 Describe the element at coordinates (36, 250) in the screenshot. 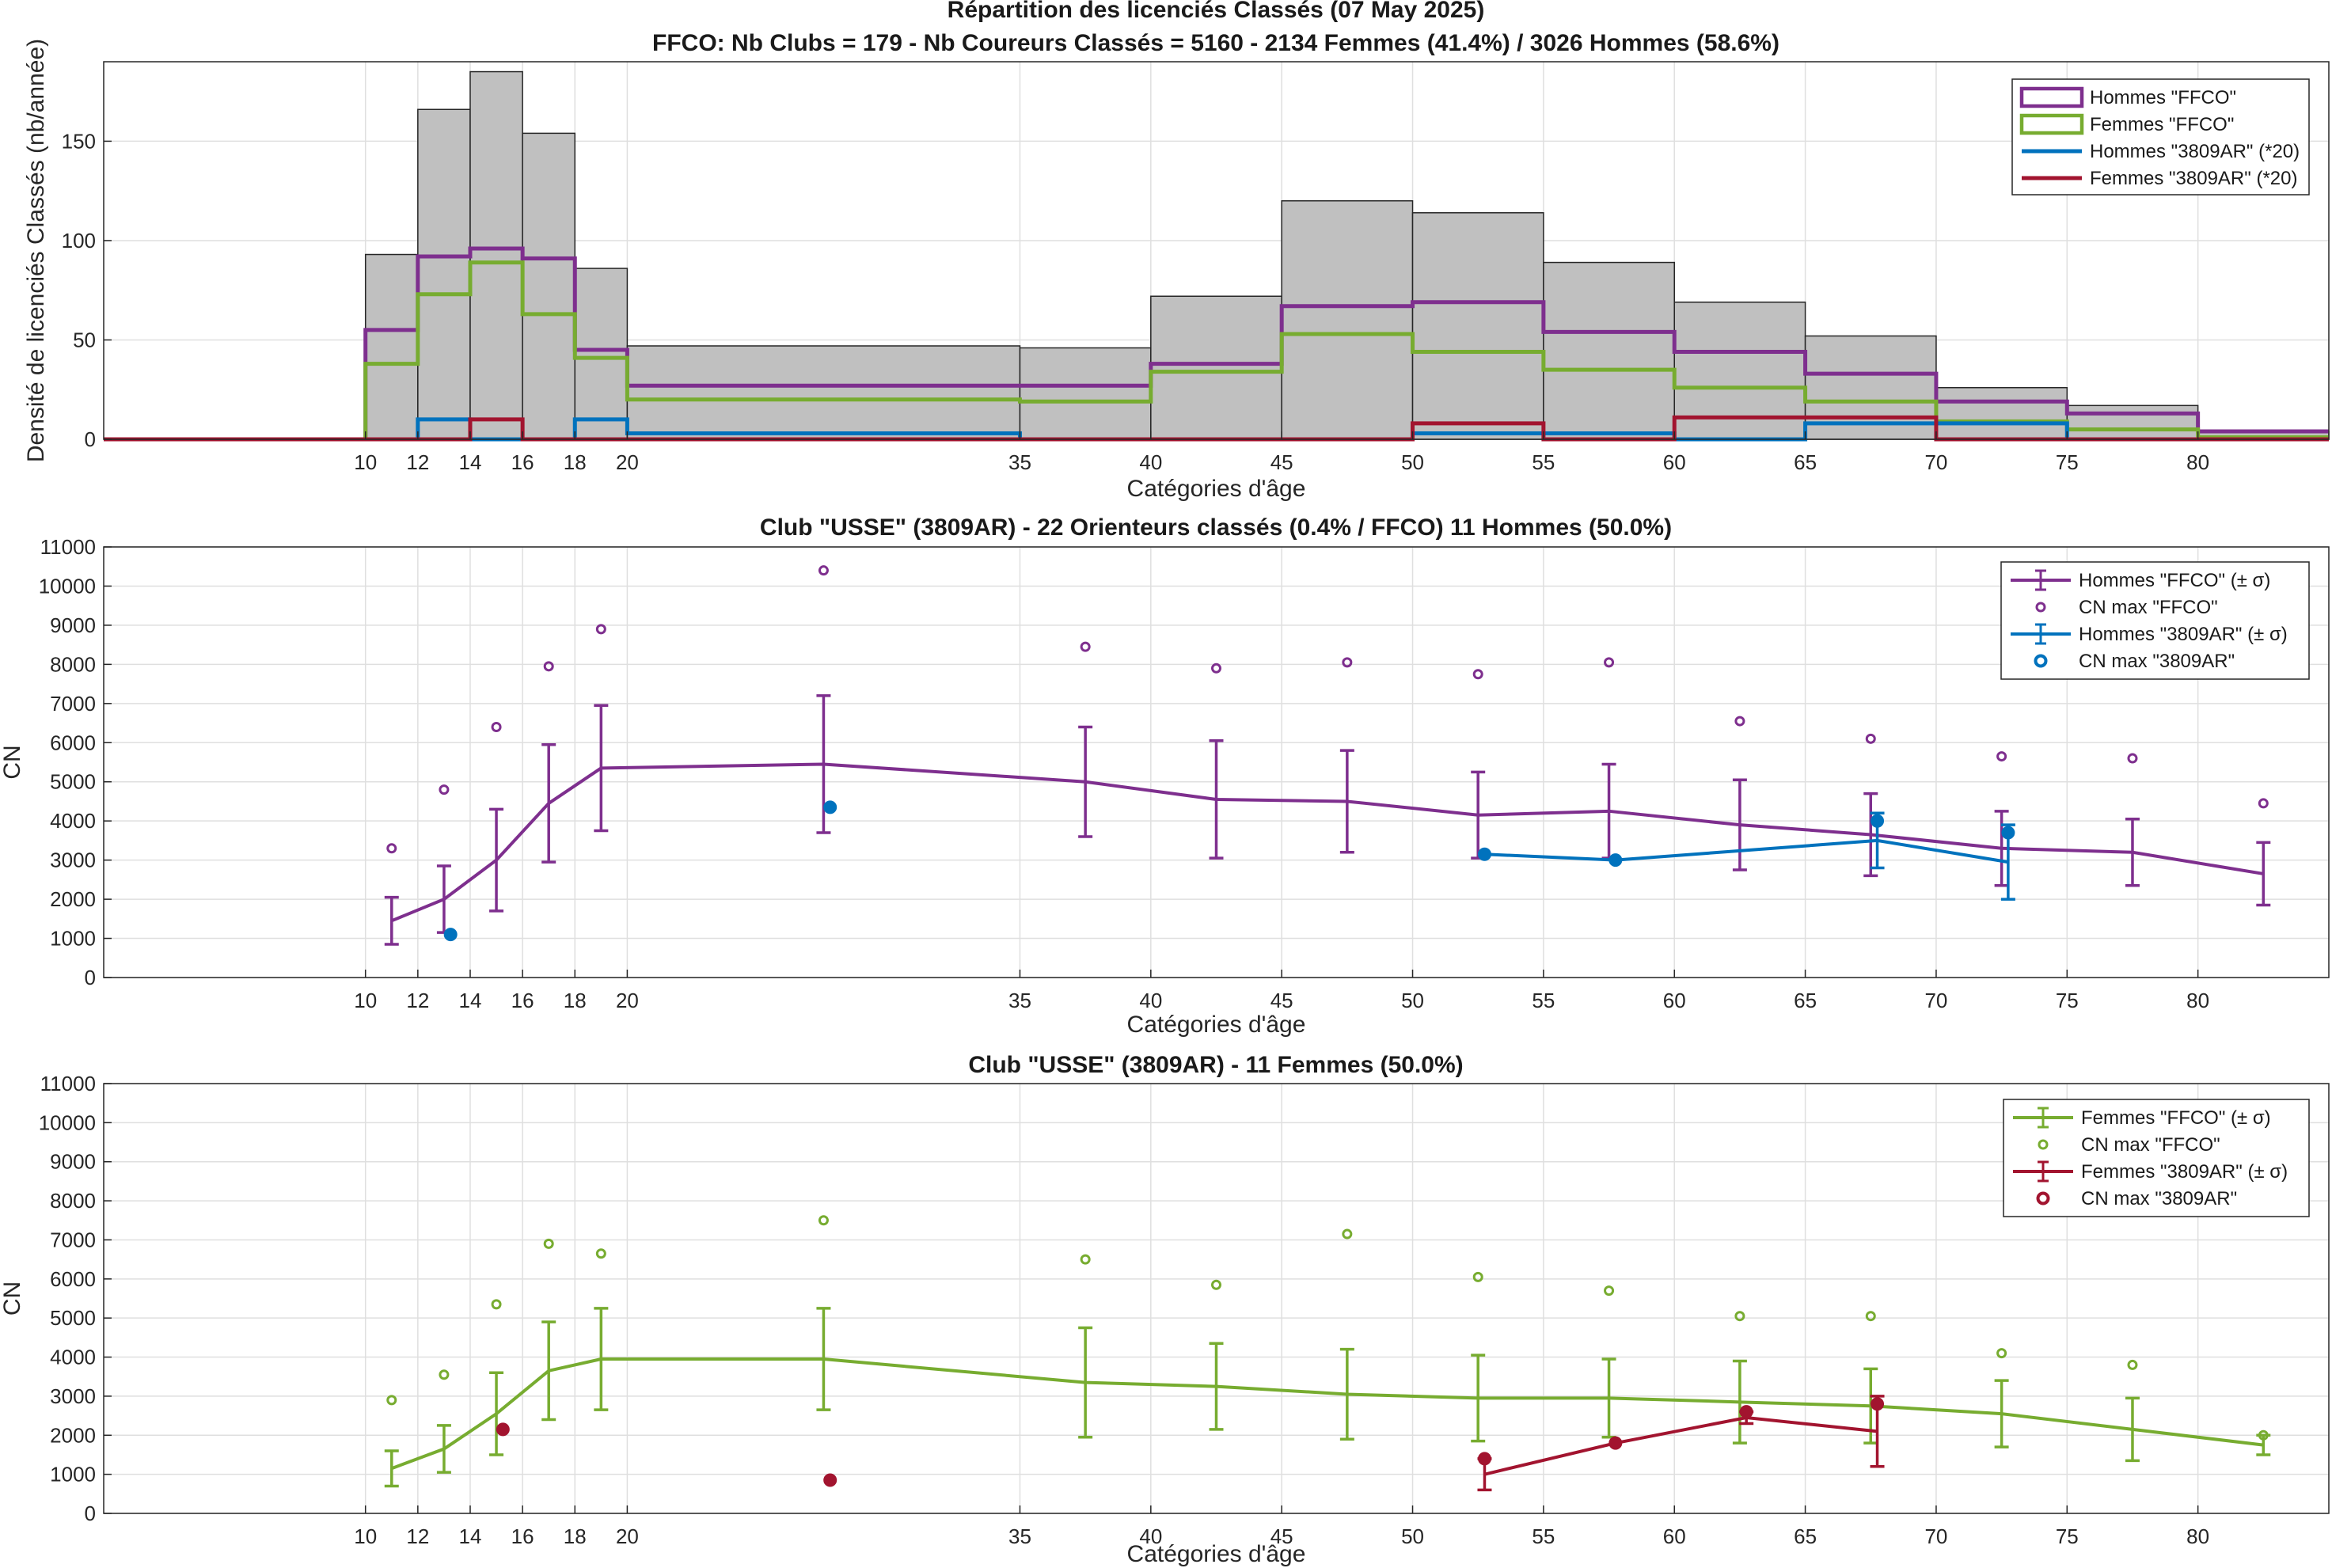

I see `y-axis-label: Densité de licenciés Classés (nb/année)` at that location.